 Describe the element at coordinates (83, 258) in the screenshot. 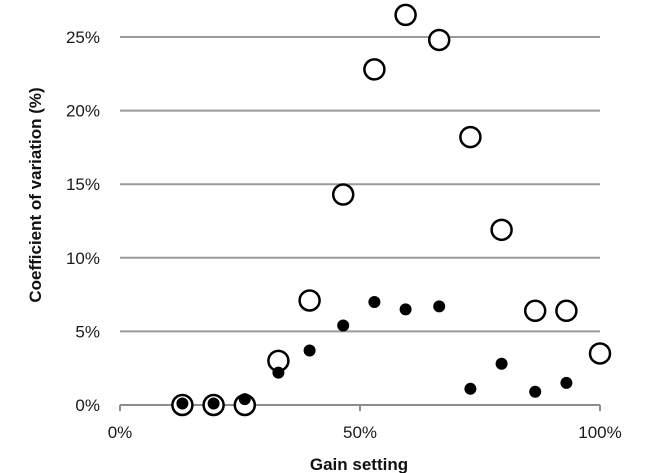

I see `y-tick-label: 10%` at that location.